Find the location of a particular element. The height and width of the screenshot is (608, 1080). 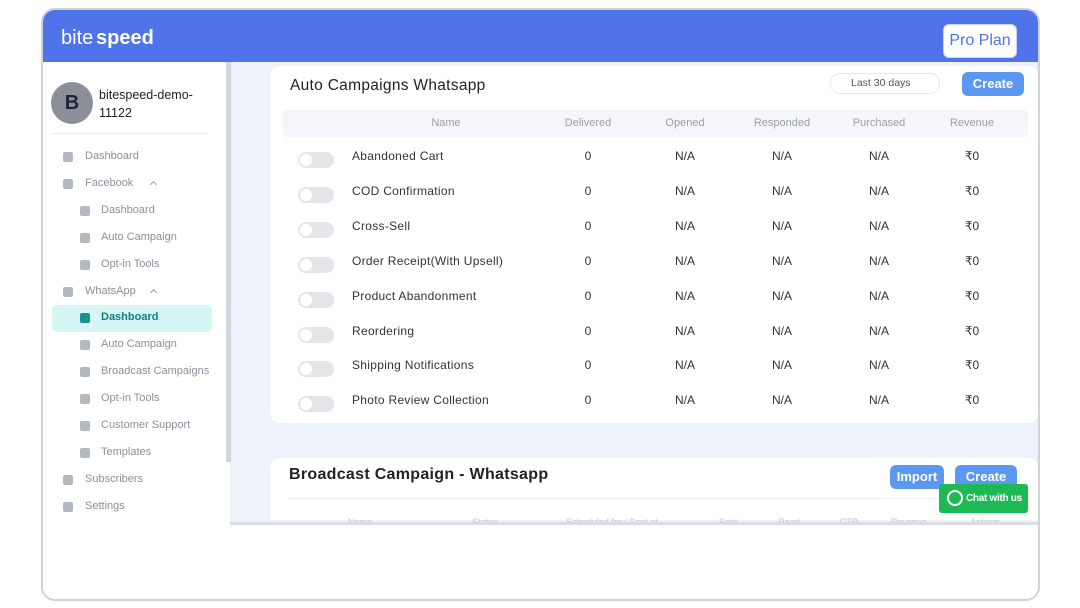

account-name: bitespeed-demo-11122 is located at coordinates (146, 104).